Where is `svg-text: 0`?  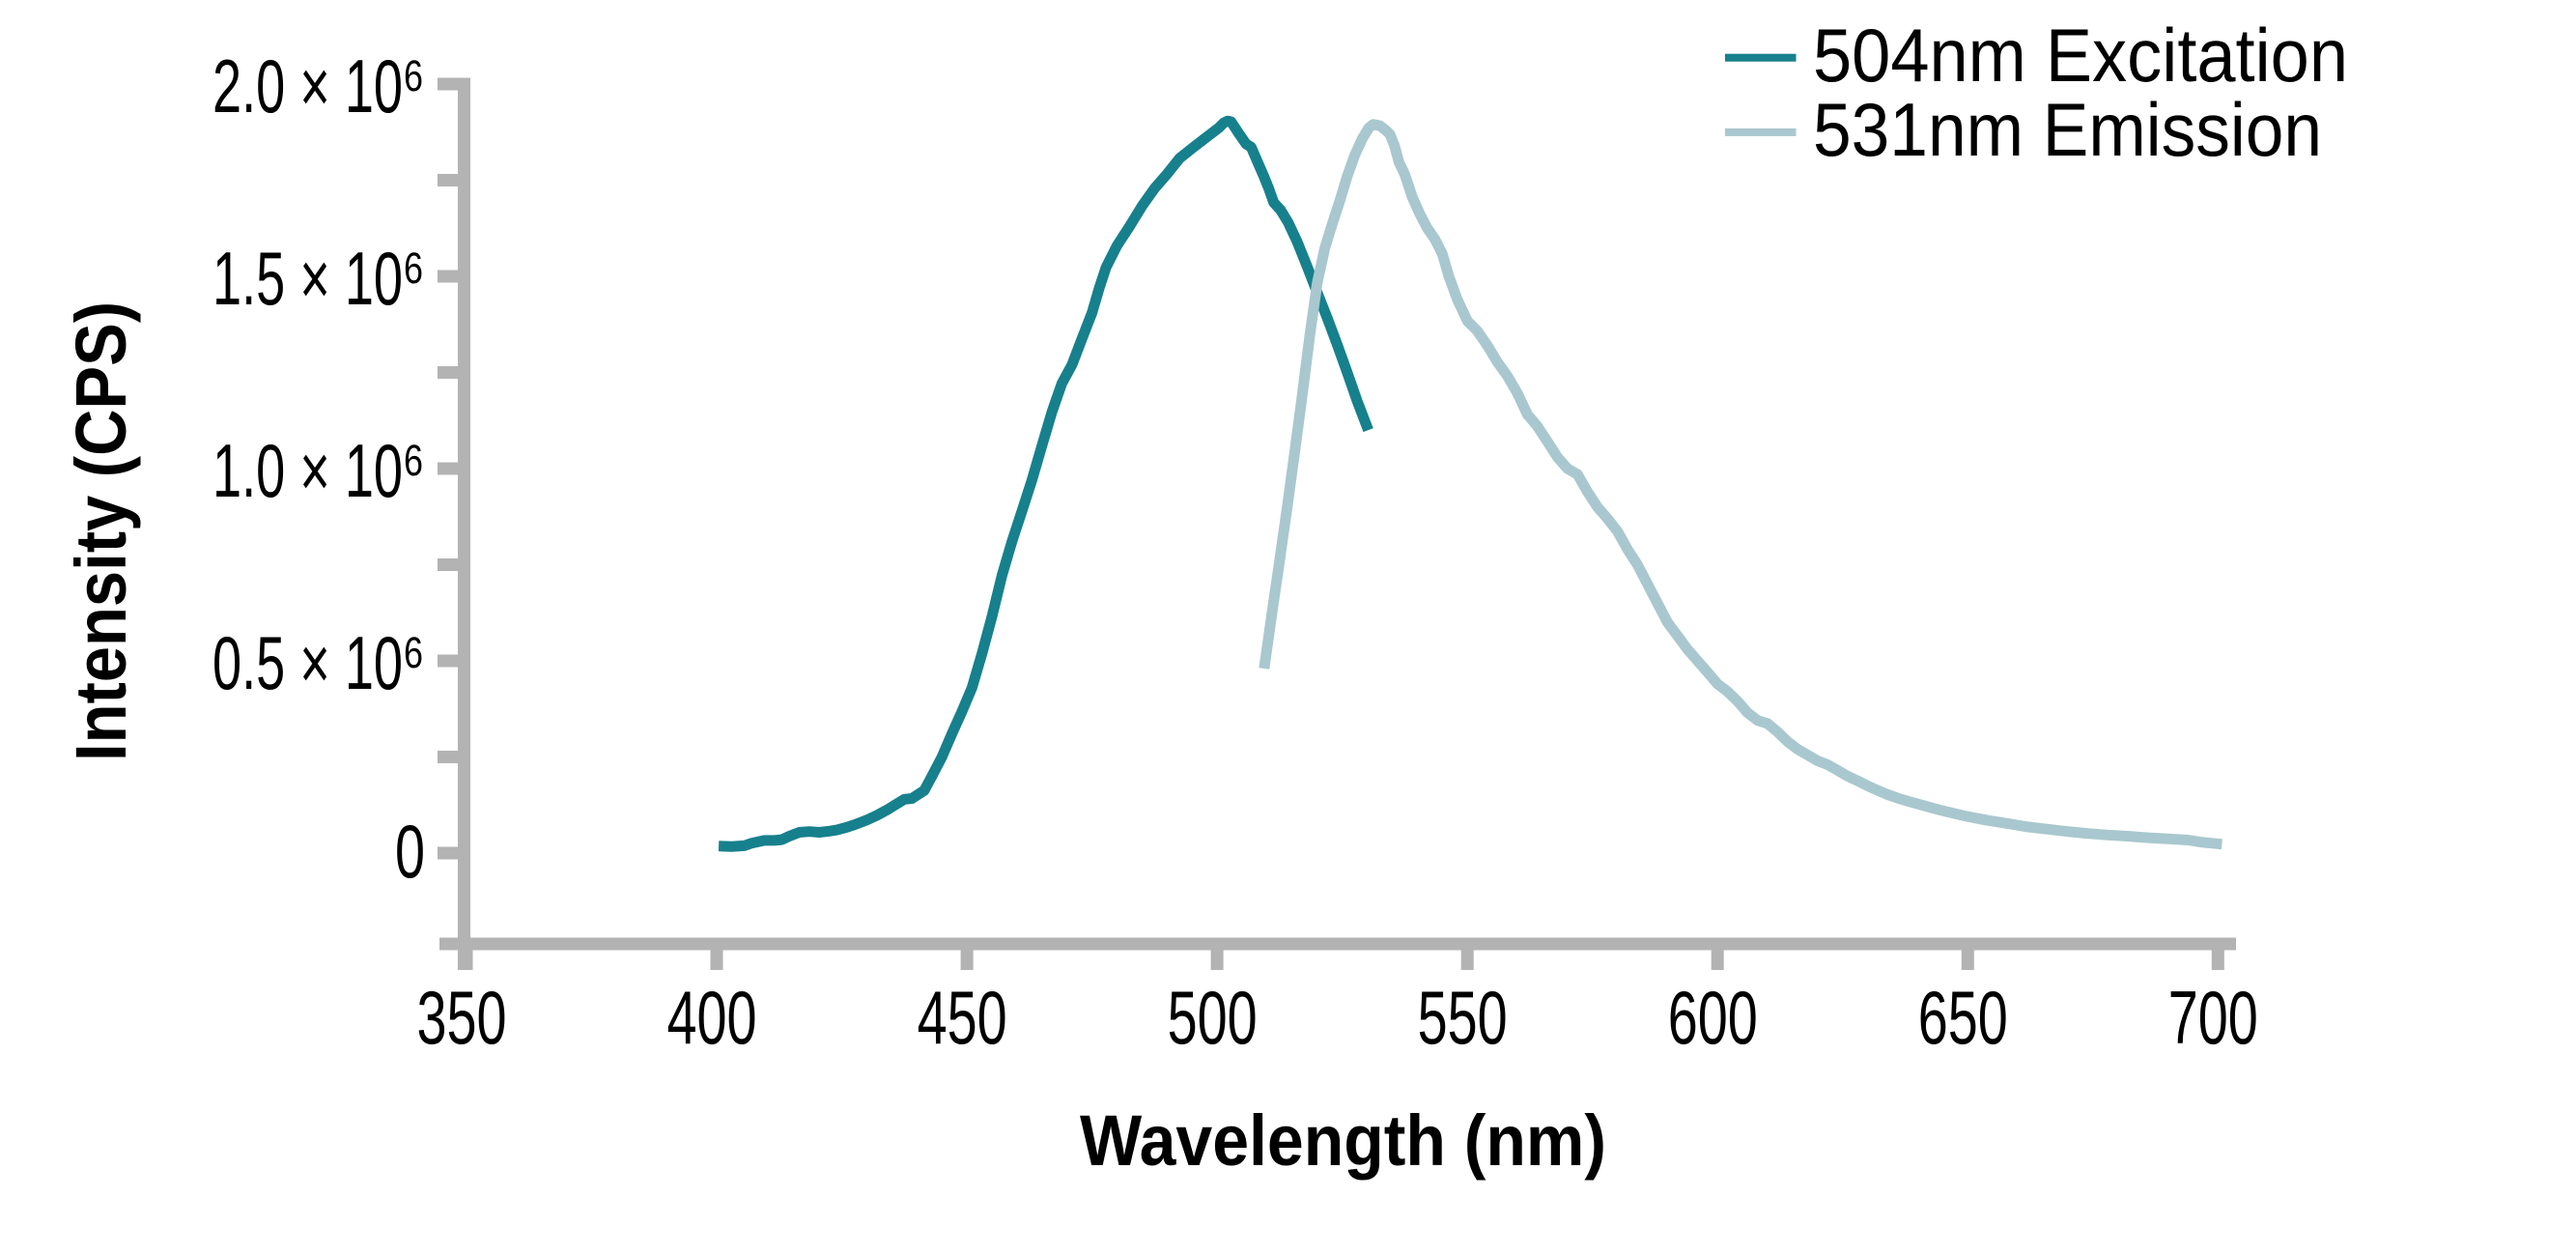 svg-text: 0 is located at coordinates (410, 852).